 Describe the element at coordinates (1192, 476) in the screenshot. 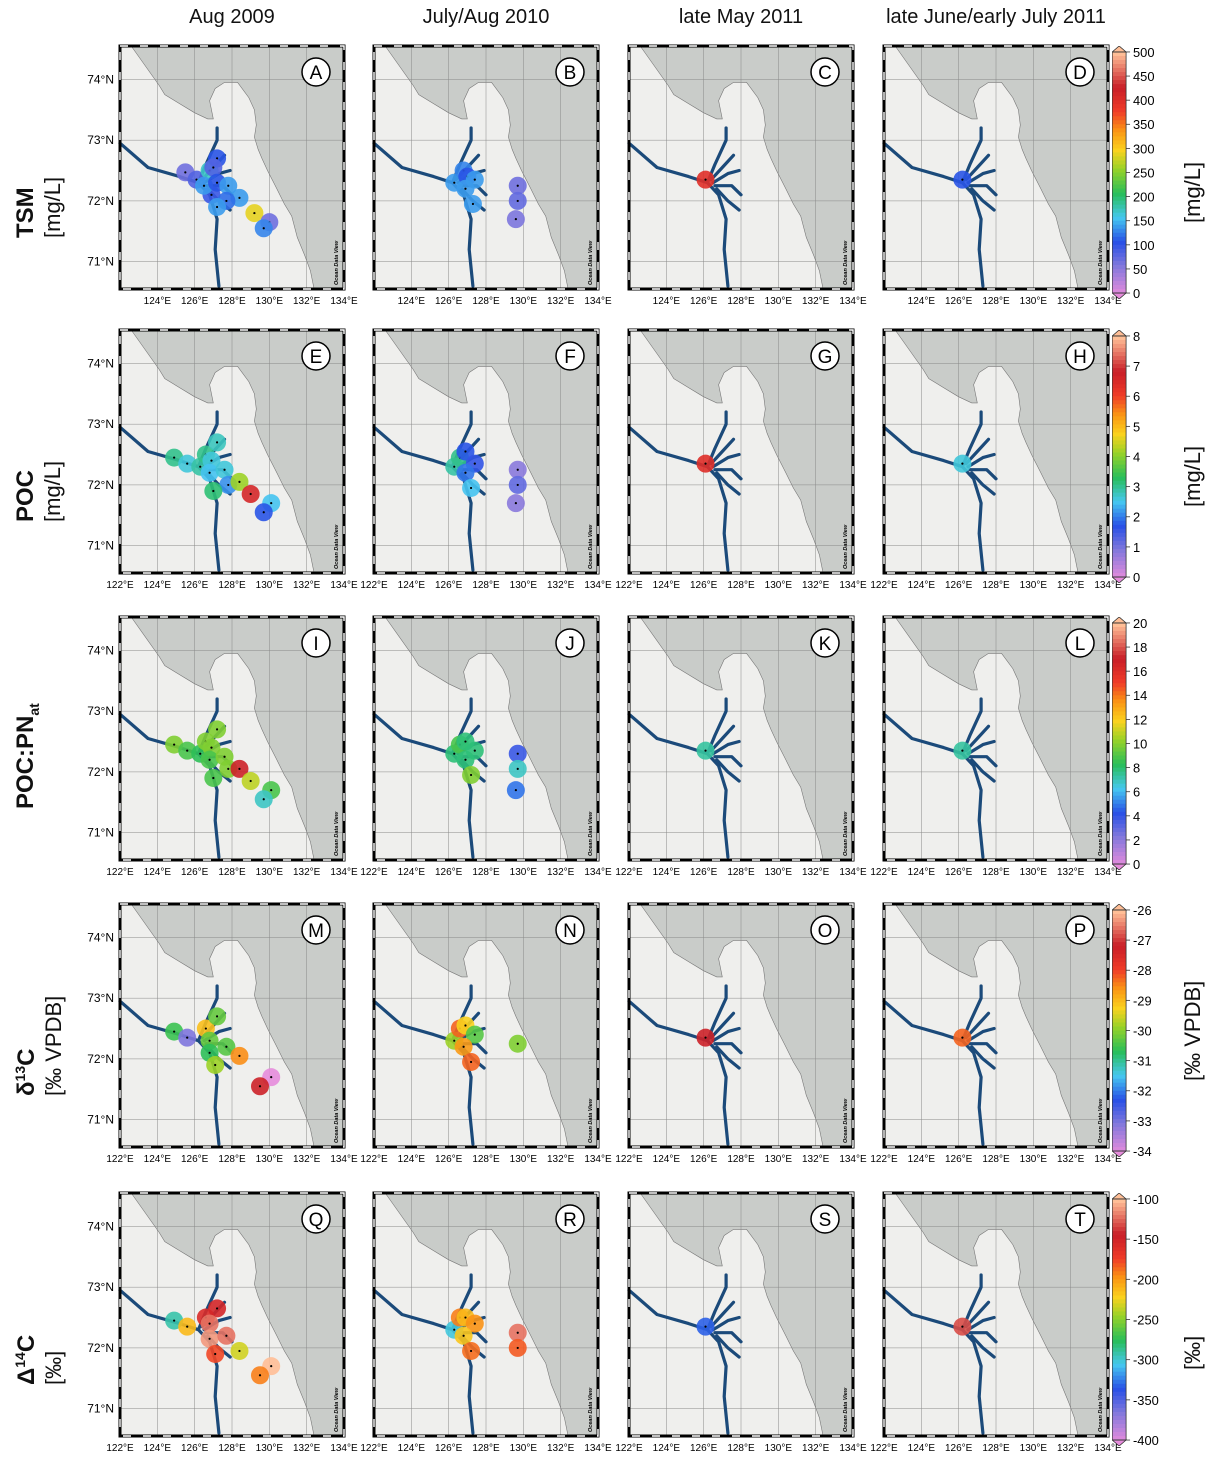

I see `colorbar-unit: [mg/L]` at that location.